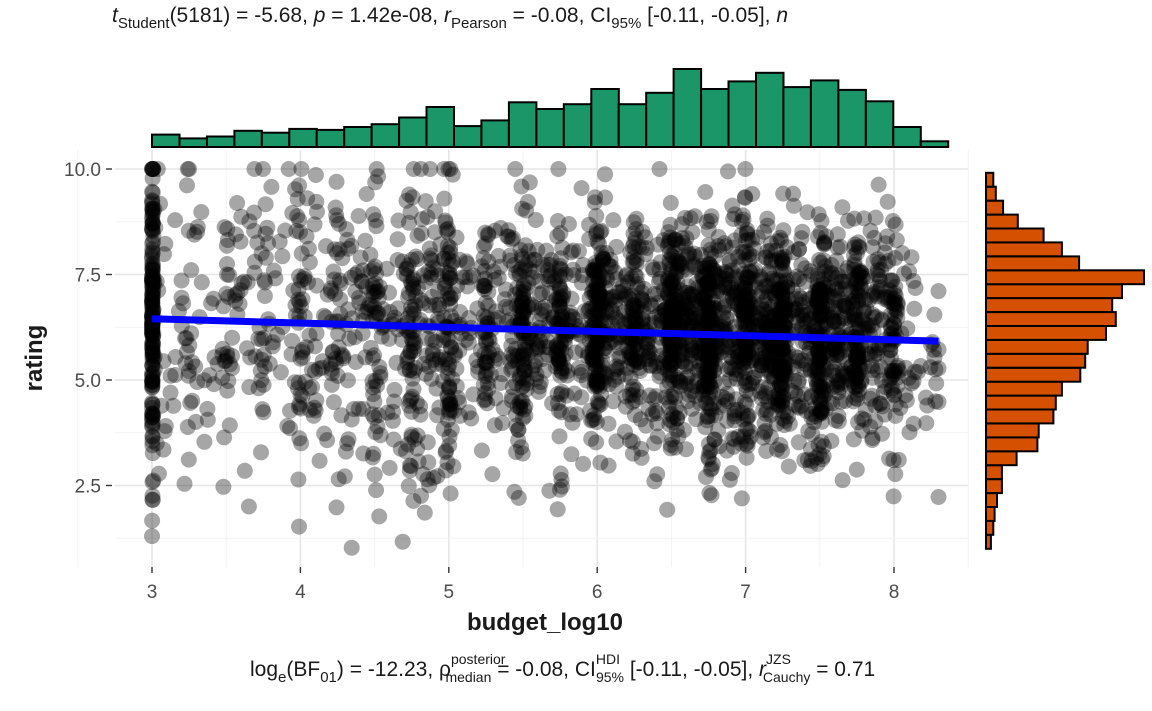 The image size is (1152, 711). I want to click on sub-bf-mid: (BF, so click(303, 669).